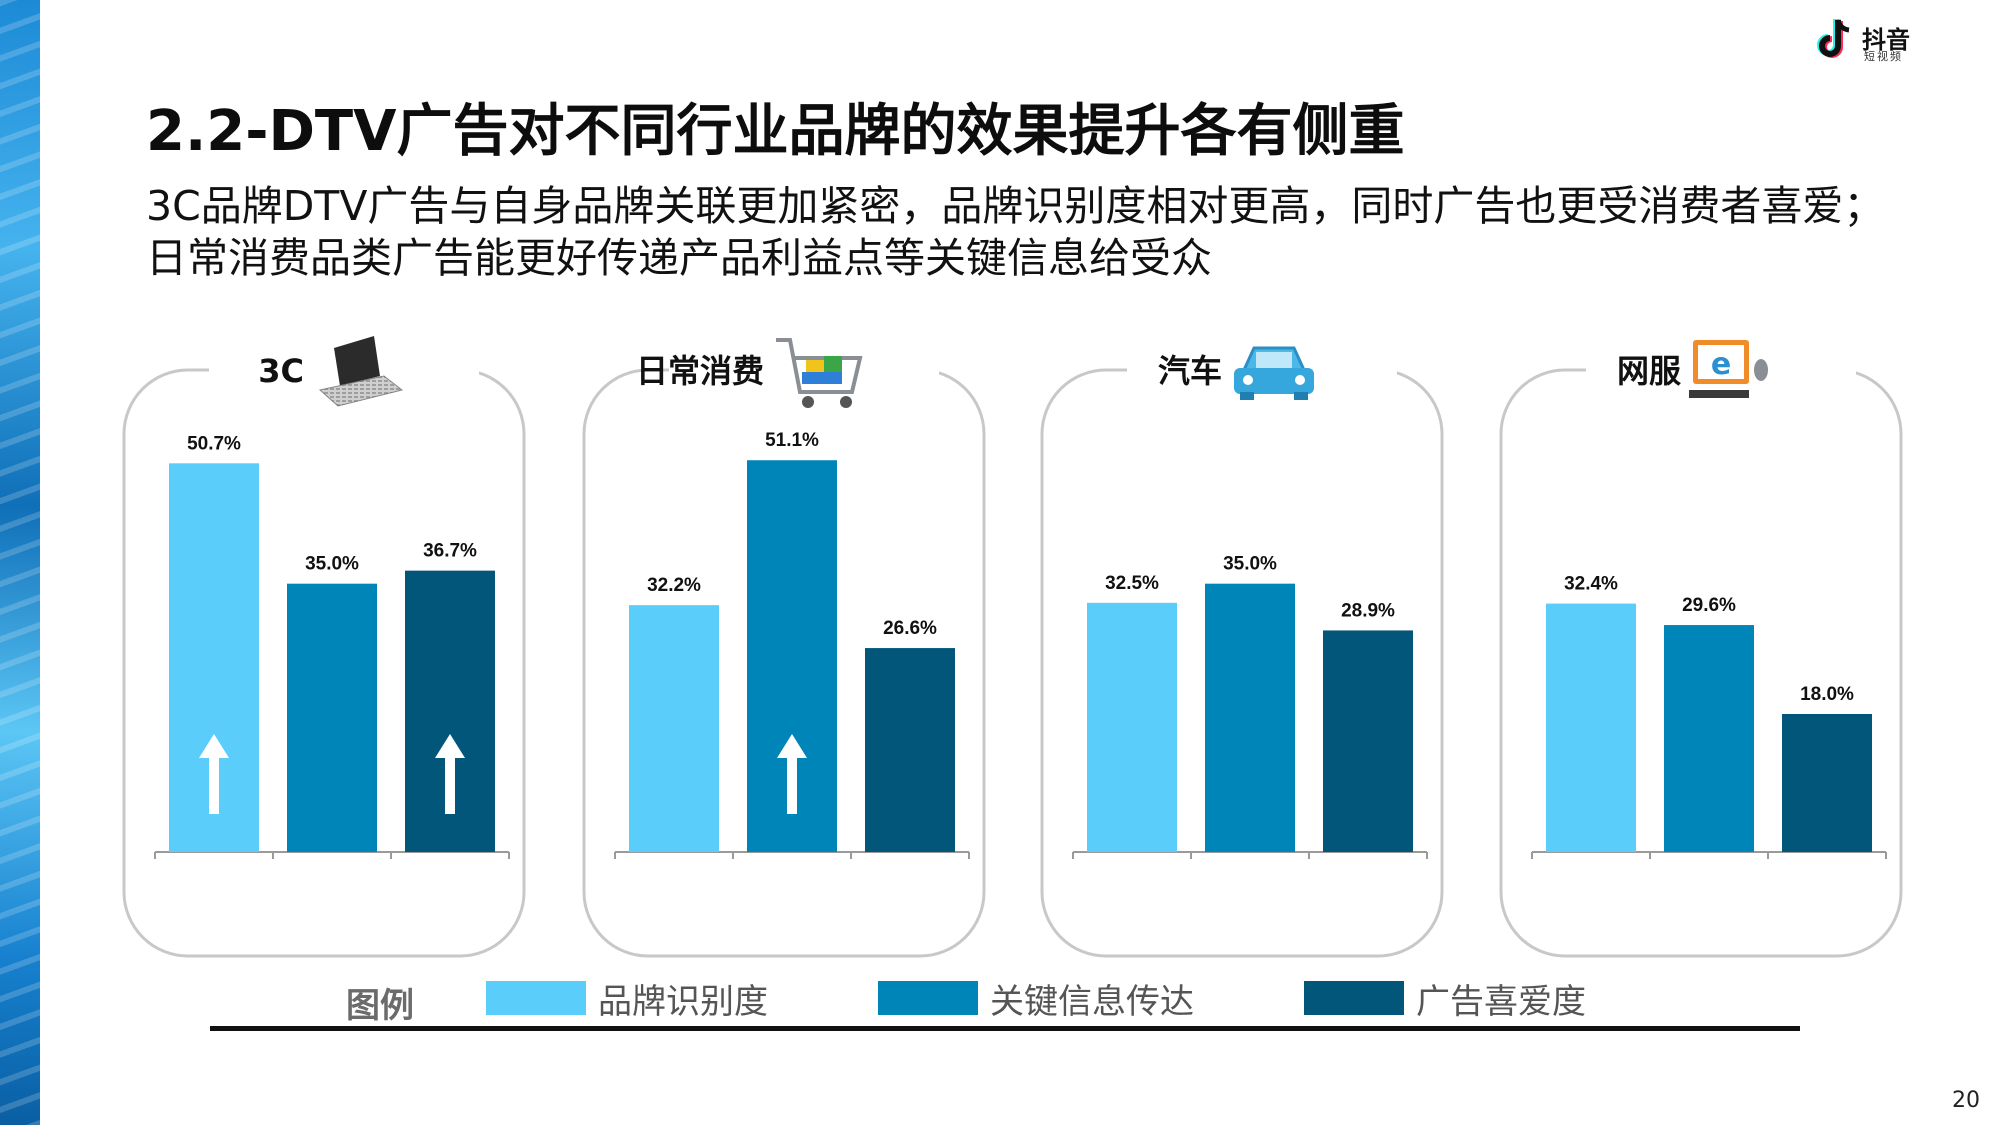 The image size is (2000, 1125). Describe the element at coordinates (1883, 56) in the screenshot. I see `brand-subtitle: 短视频` at that location.